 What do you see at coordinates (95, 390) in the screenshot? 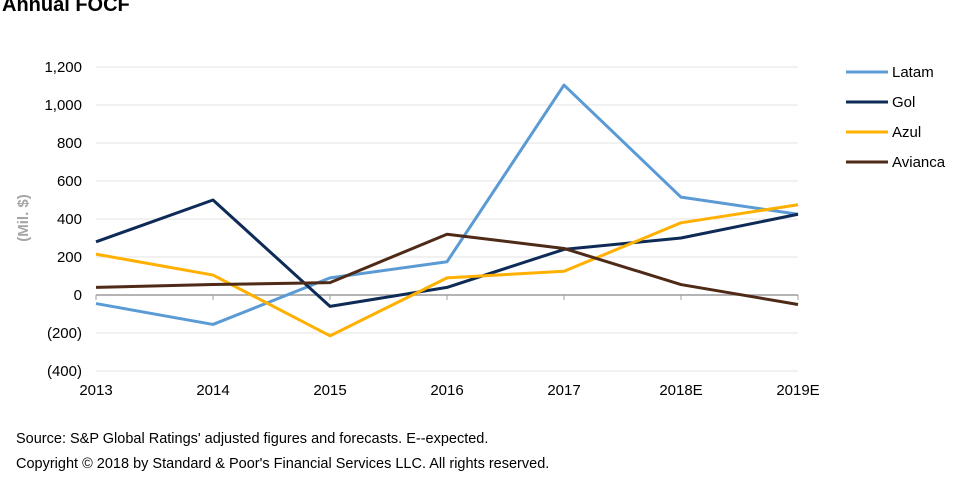
I see `x-tick-label: 2013` at bounding box center [95, 390].